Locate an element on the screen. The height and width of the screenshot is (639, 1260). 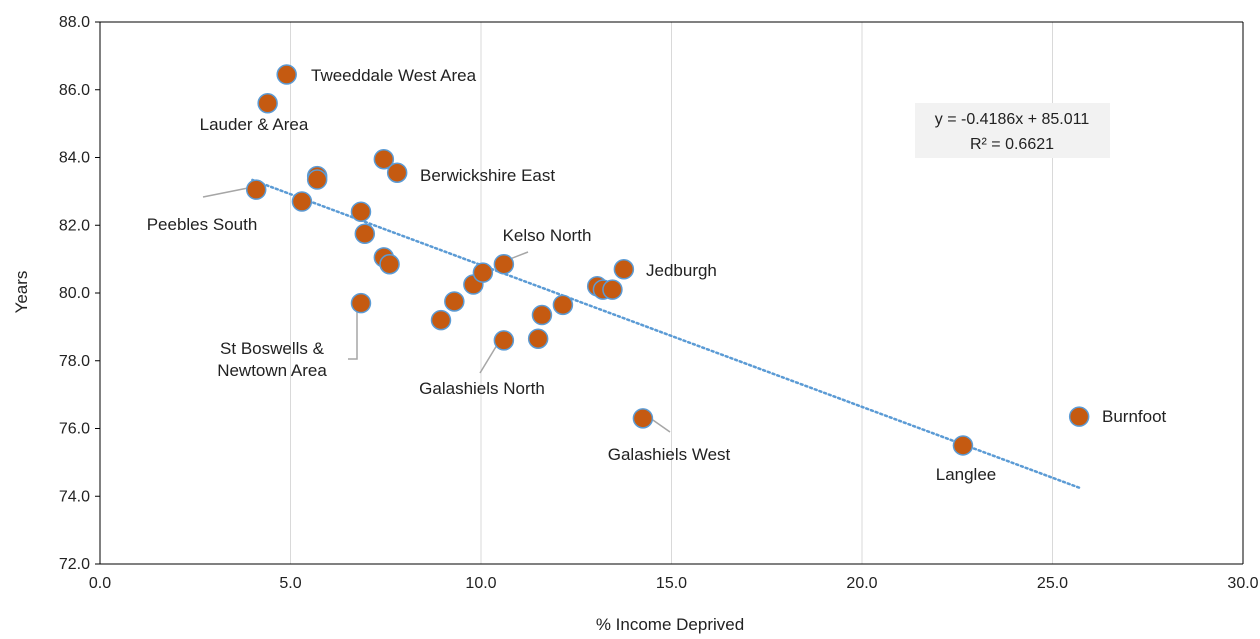
point-label: Burnfoot is located at coordinates (1134, 416).